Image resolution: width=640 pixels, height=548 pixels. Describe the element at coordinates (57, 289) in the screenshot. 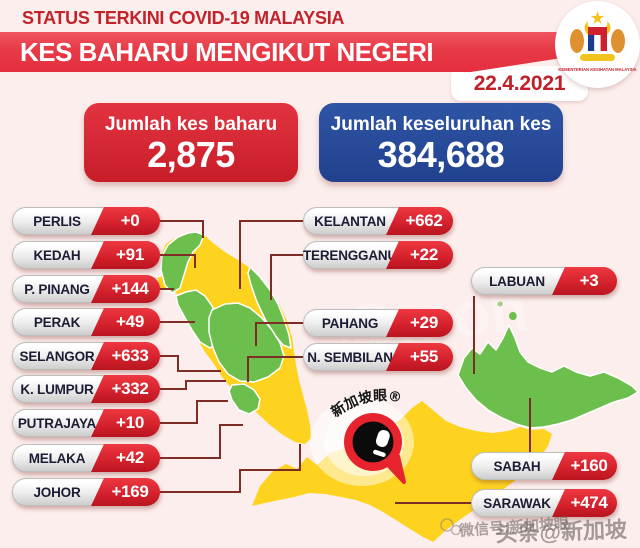

I see `state-name: P. PINANG` at that location.